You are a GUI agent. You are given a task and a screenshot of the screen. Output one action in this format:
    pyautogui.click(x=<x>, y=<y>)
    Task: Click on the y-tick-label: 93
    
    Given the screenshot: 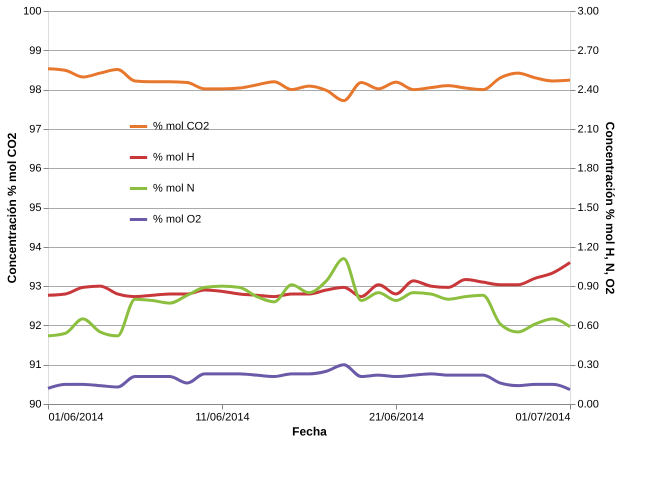 What is the action you would take?
    pyautogui.click(x=35, y=286)
    